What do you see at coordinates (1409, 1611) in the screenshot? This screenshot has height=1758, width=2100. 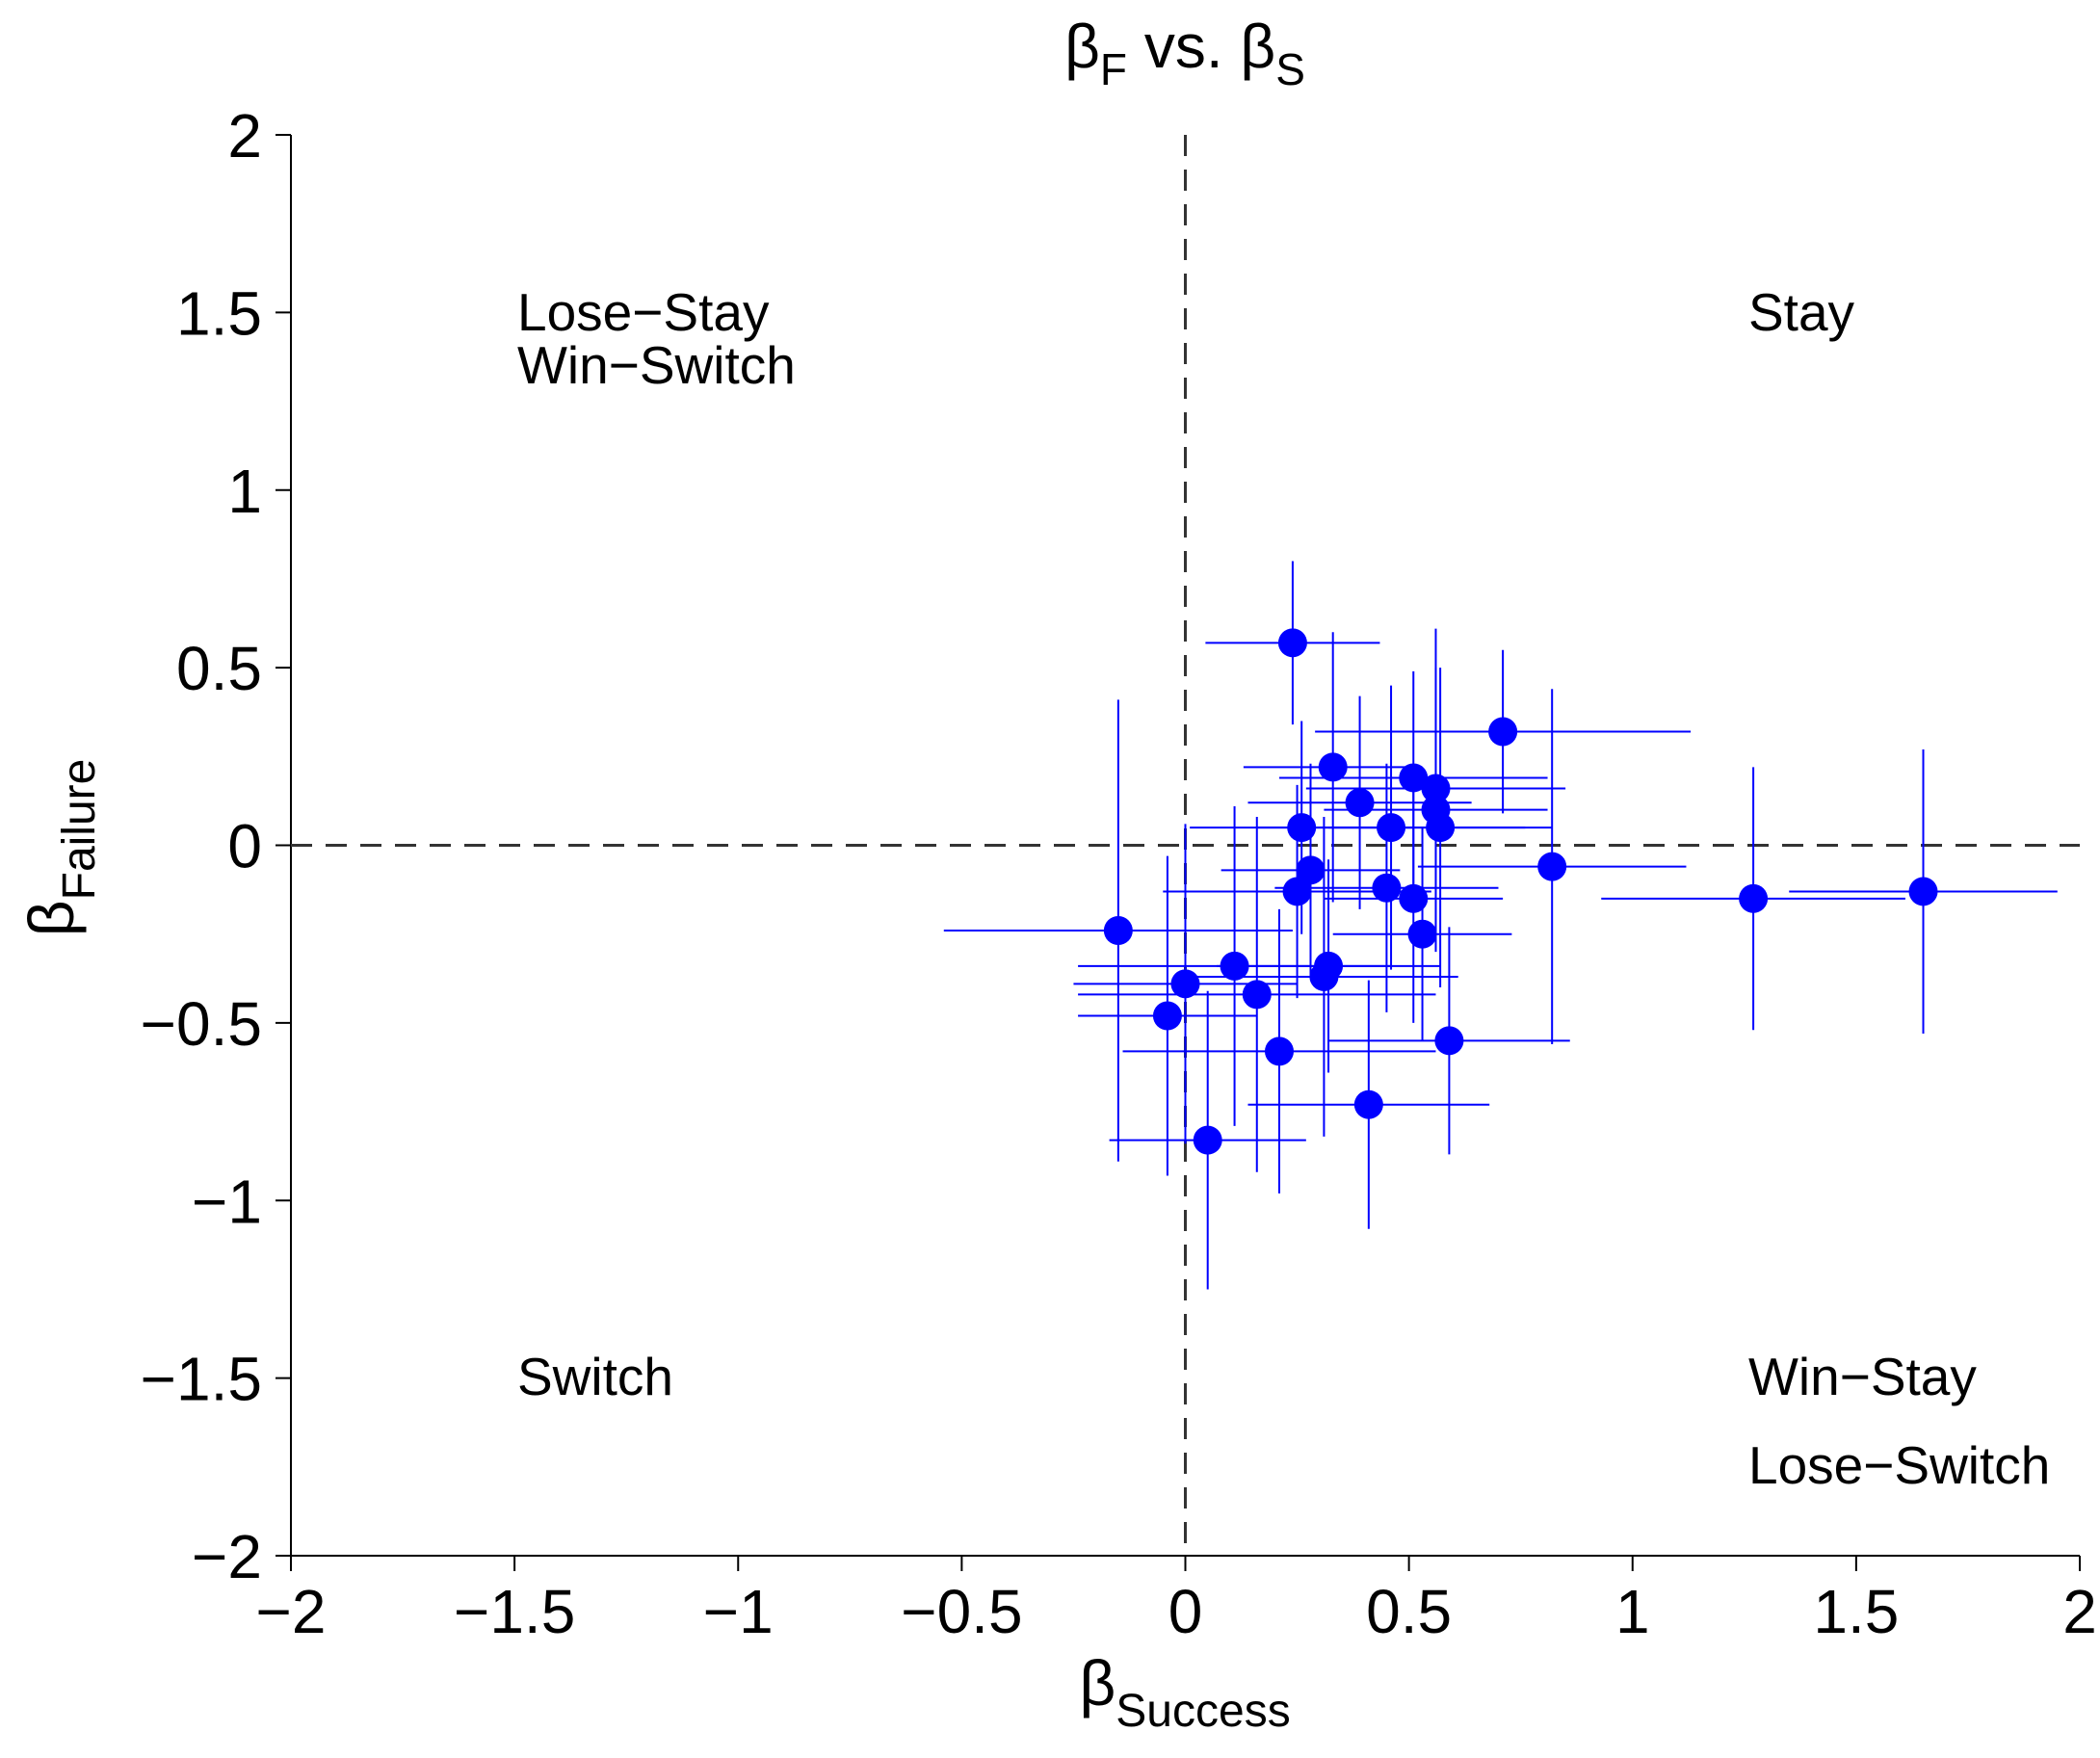 I see `x-tick-label: 0.5` at bounding box center [1409, 1611].